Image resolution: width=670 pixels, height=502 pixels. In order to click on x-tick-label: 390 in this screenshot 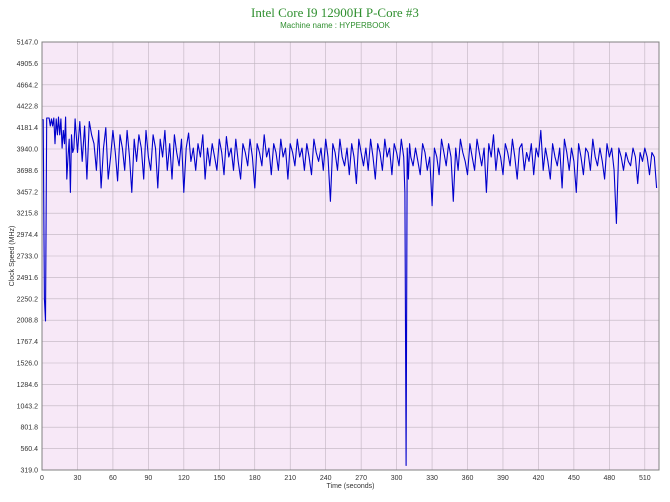, I will do `click(503, 478)`.